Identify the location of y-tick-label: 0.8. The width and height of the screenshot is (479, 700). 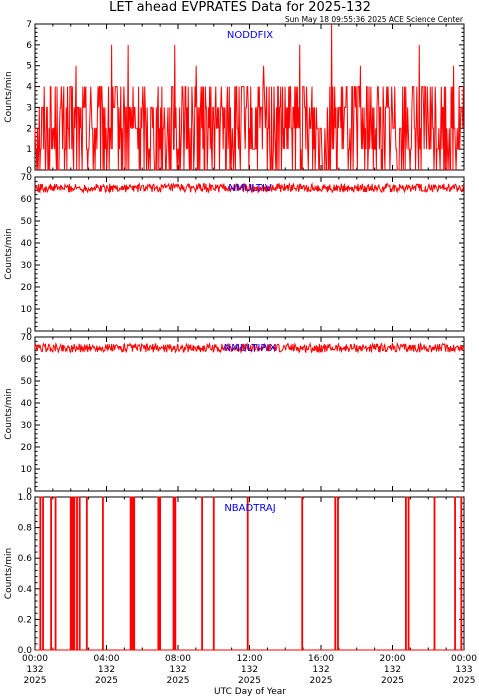
(25, 529).